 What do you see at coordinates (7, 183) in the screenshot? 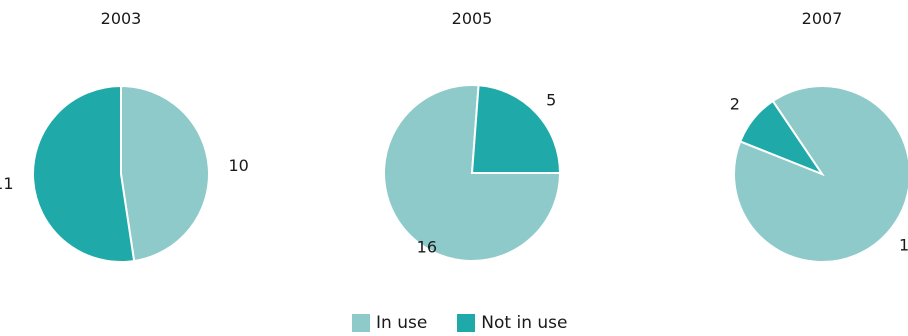
I see `pie-data-label-not-in-use: 11` at bounding box center [7, 183].